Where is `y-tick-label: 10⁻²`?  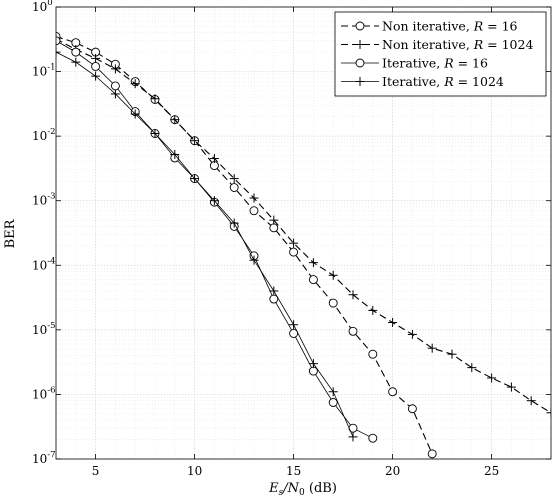
y-tick-label: 10⁻² is located at coordinates (44, 135).